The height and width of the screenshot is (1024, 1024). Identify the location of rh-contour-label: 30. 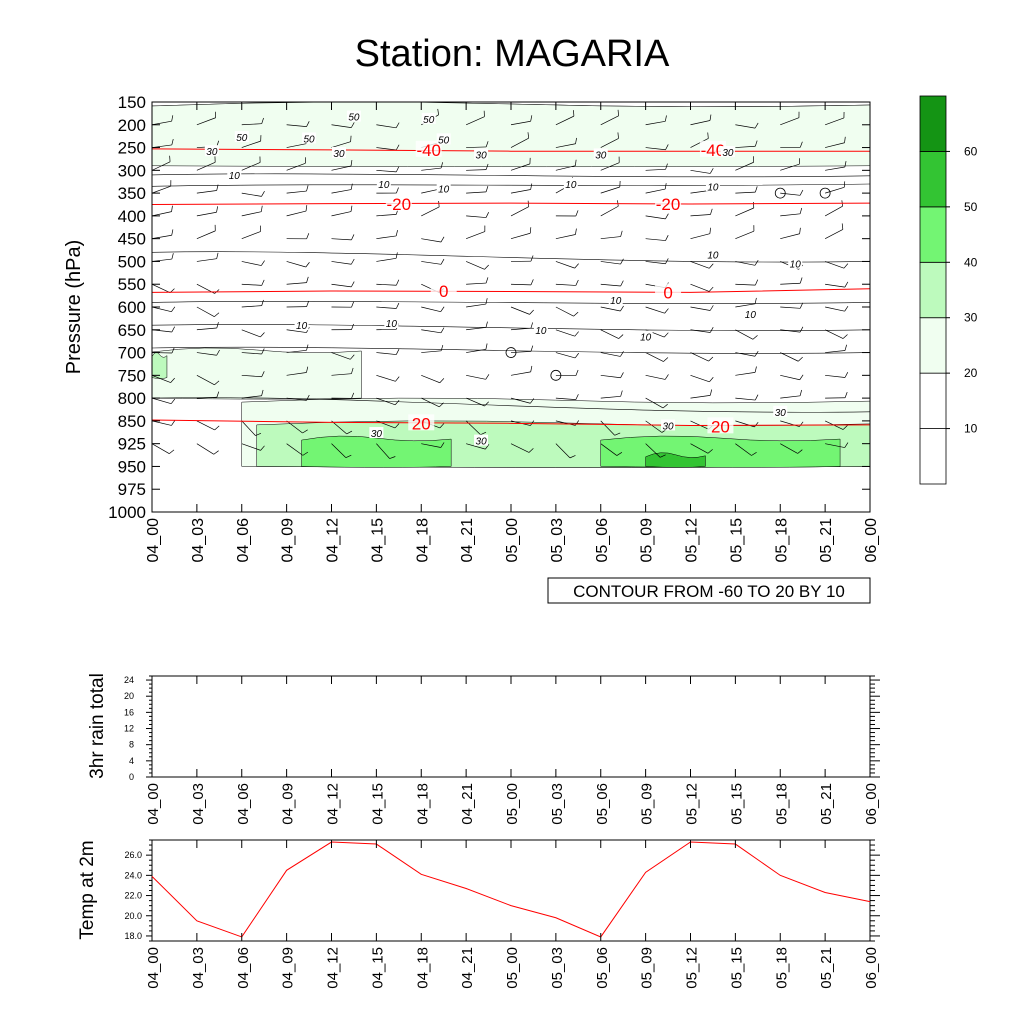
(339, 154).